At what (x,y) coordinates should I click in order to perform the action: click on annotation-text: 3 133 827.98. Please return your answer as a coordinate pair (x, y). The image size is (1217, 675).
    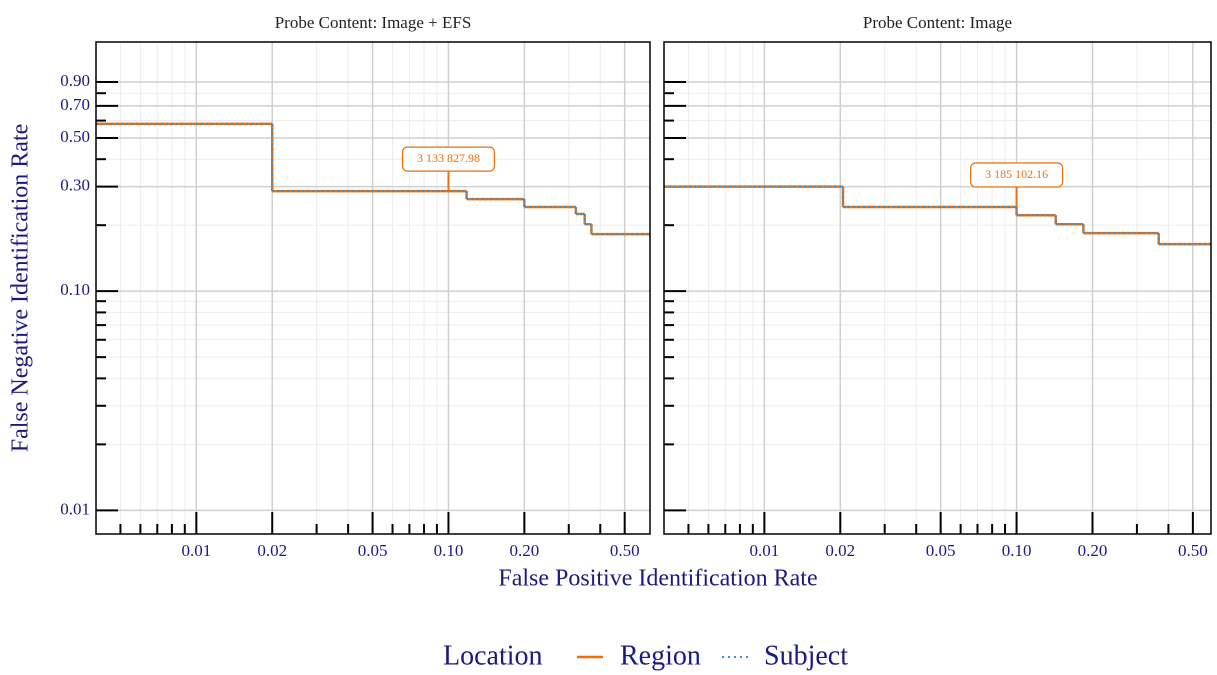
    Looking at the image, I should click on (448, 158).